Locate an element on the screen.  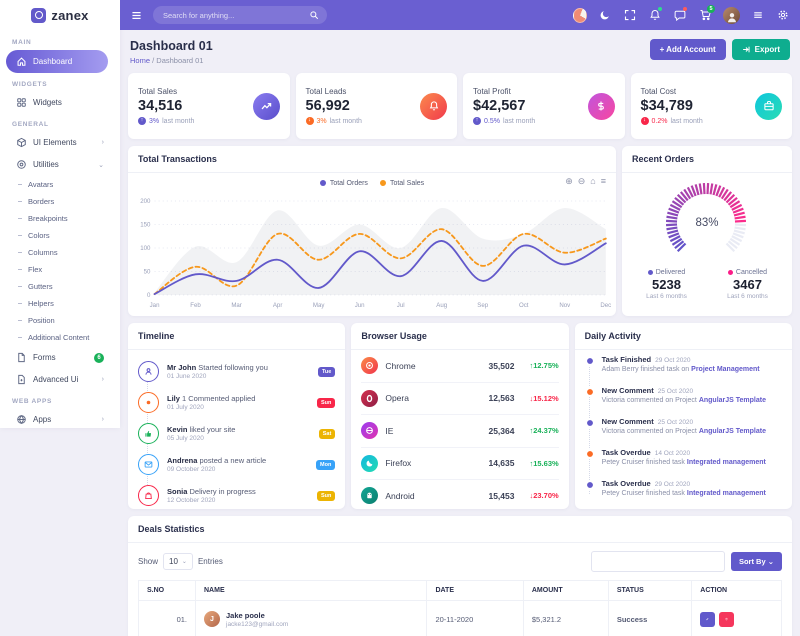
sidebar-item-position: Position is located at coordinates (60, 320).